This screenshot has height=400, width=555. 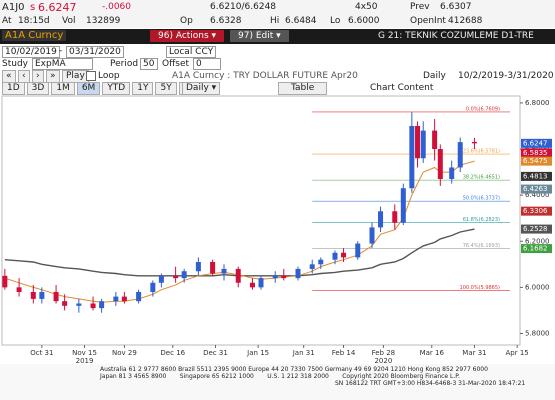 What do you see at coordinates (15, 64) in the screenshot?
I see `study-label: Study` at bounding box center [15, 64].